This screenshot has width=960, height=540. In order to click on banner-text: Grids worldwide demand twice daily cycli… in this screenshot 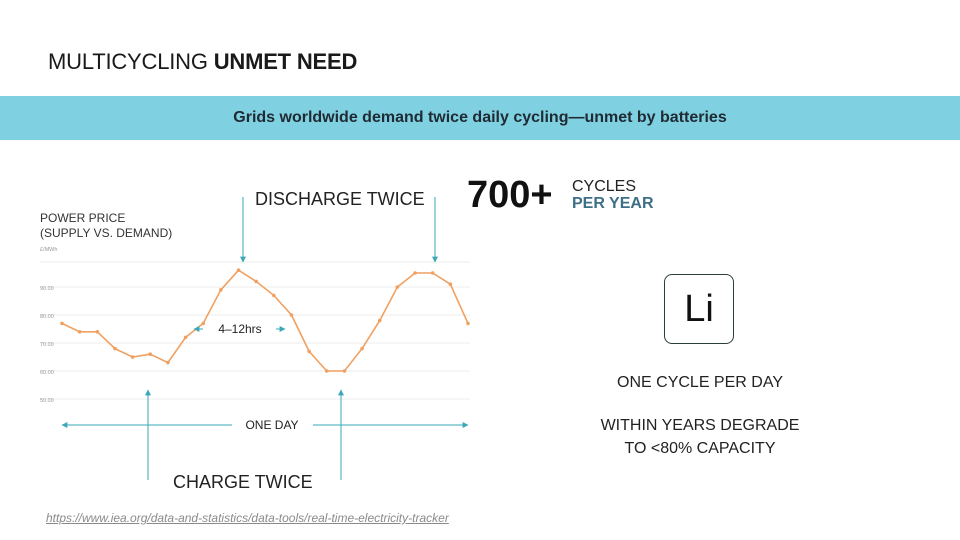, I will do `click(480, 117)`.